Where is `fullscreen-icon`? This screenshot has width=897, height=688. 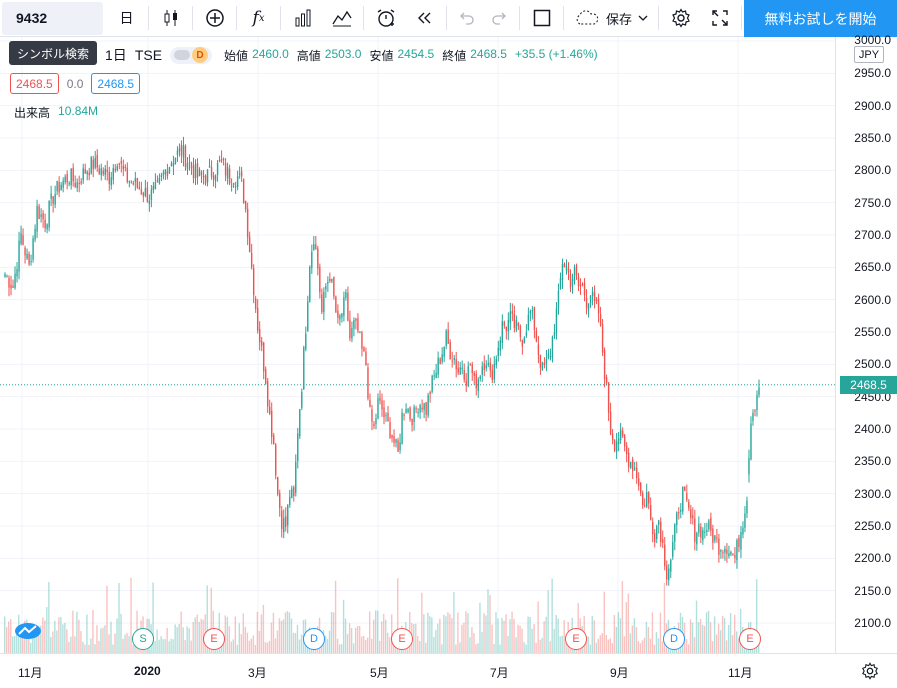 fullscreen-icon is located at coordinates (719, 18).